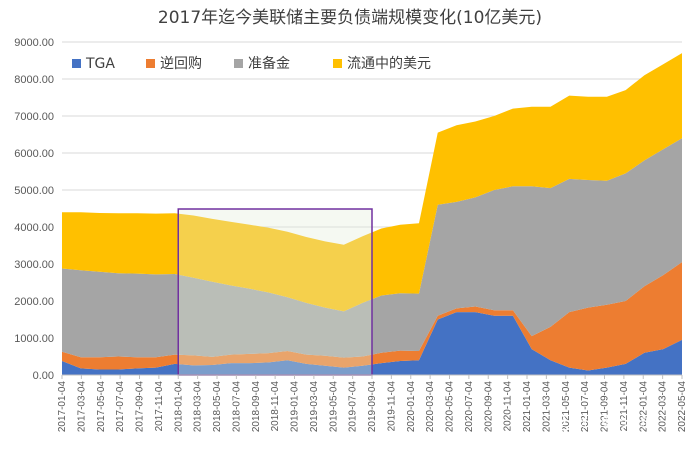 This screenshot has width=700, height=452. What do you see at coordinates (372, 407) in the screenshot?
I see `x-tick-label: 2019-09-04` at bounding box center [372, 407].